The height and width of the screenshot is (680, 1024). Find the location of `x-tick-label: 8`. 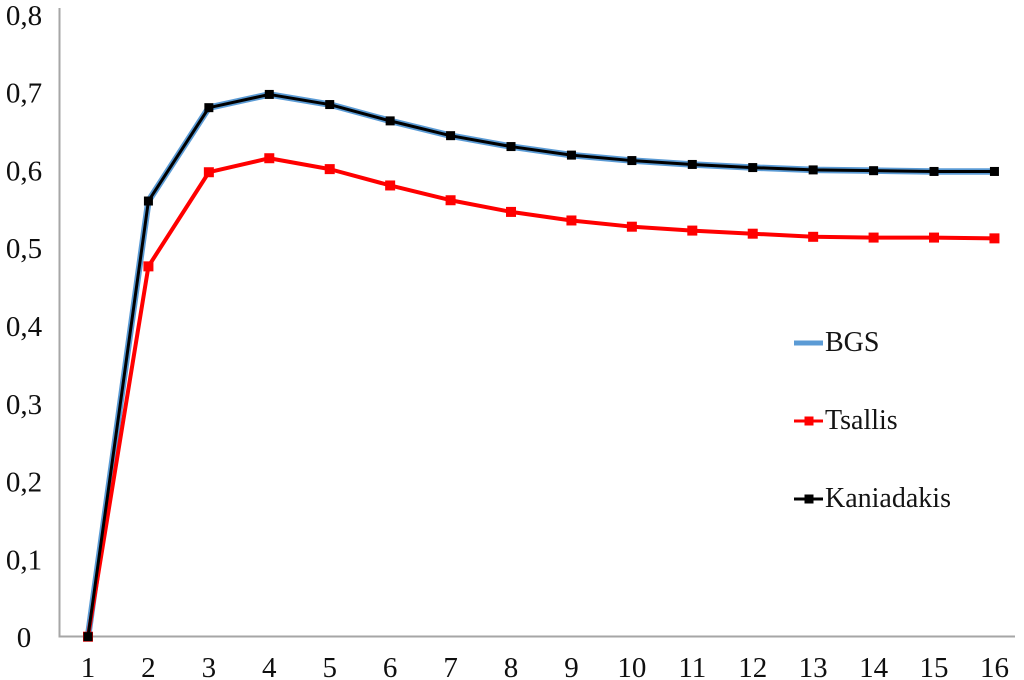

x-tick-label: 8 is located at coordinates (511, 666).